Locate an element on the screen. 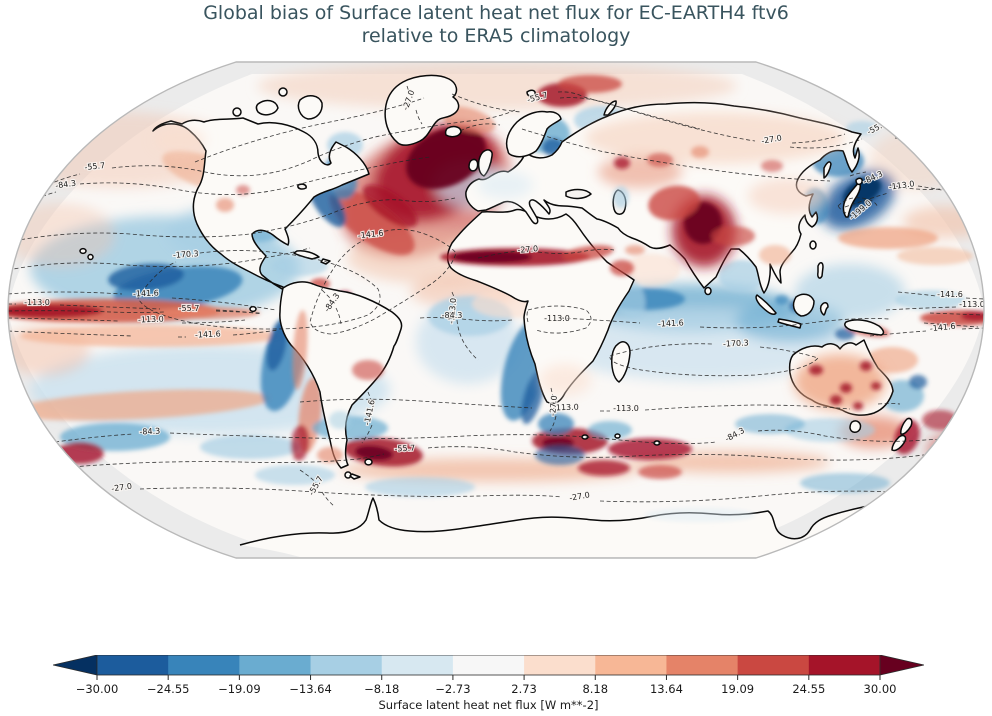 This screenshot has width=992, height=716. coastline-hawaii is located at coordinates (86, 254).